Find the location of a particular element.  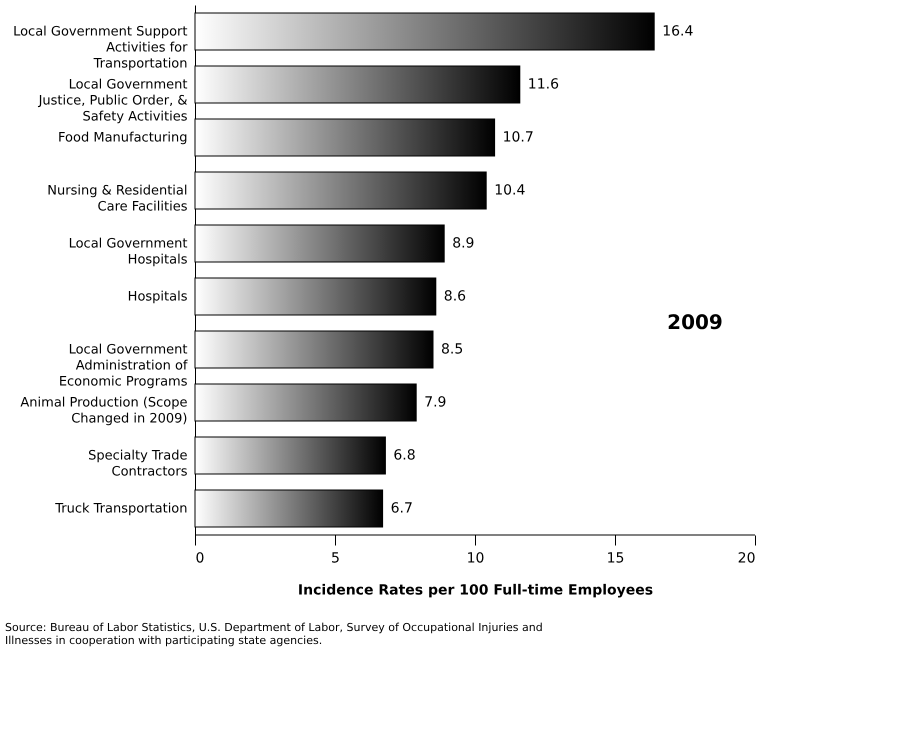

data-label: 8.5 is located at coordinates (452, 350).